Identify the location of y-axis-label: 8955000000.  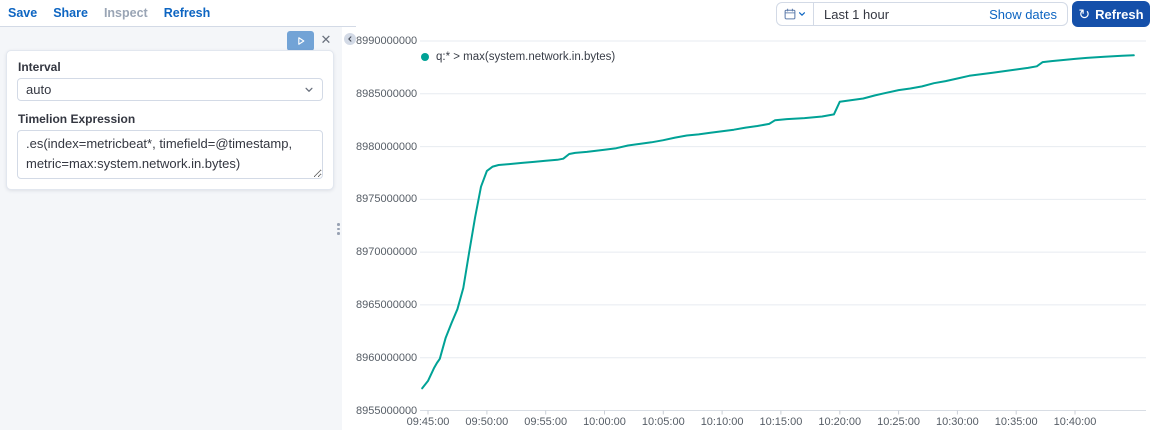
(387, 410).